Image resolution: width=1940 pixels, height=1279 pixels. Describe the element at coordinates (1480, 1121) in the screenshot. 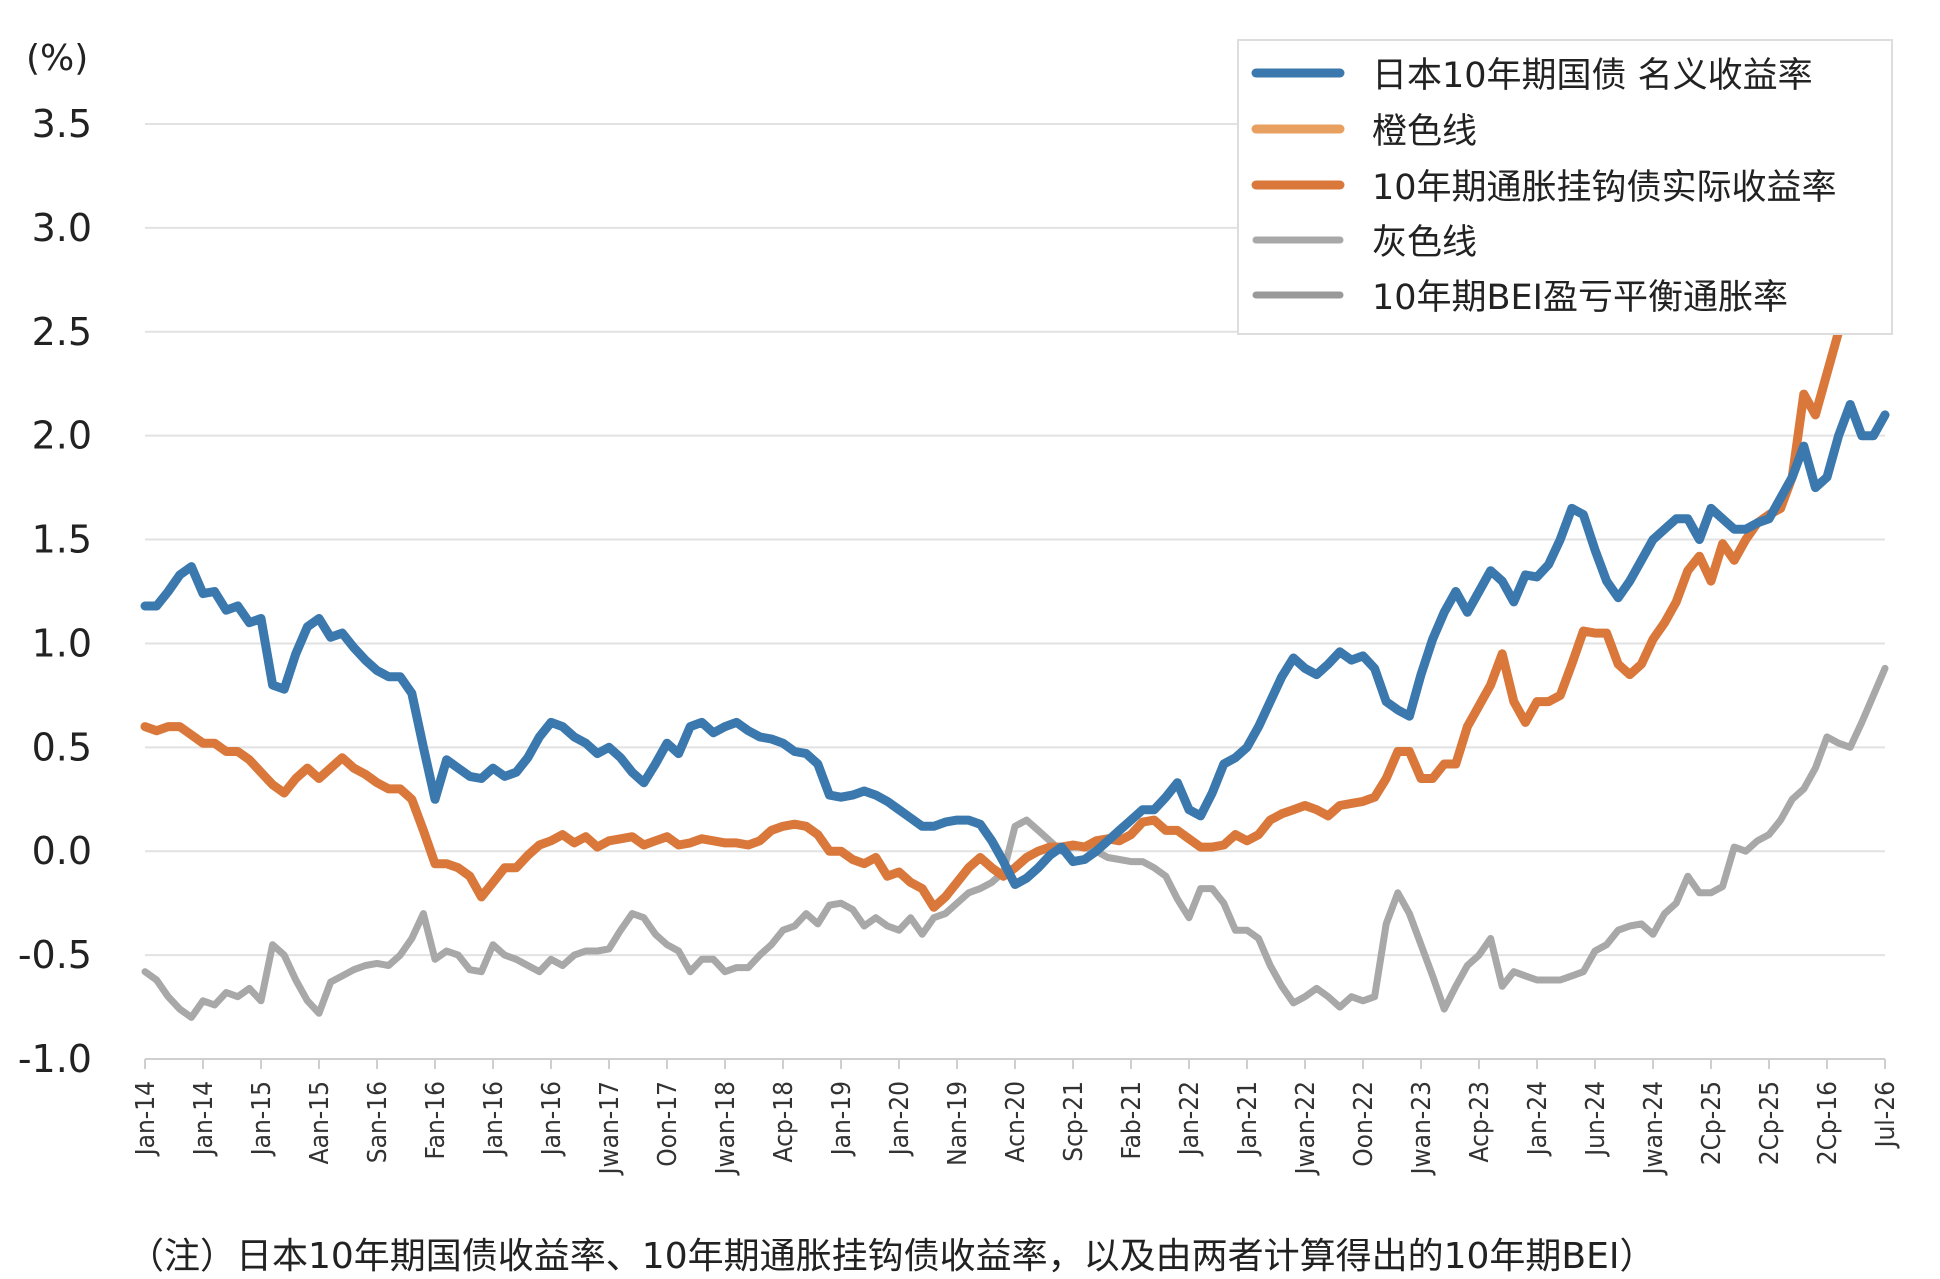

I see `x-tick-label: Acp-23` at that location.